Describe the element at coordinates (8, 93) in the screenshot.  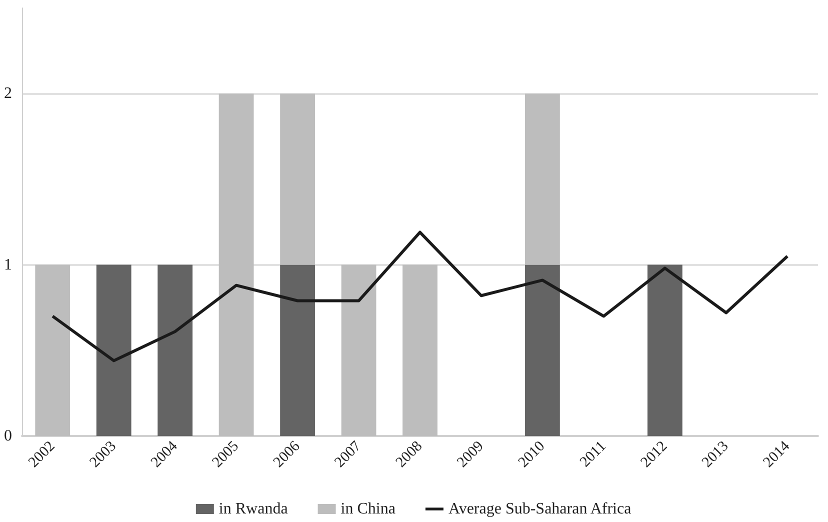
I see `y-tick-label: 2` at that location.